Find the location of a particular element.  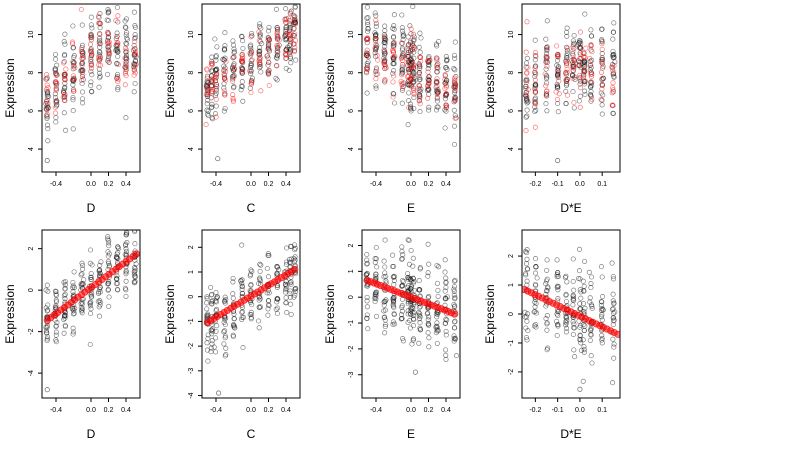

x-tick-label: -0.1 is located at coordinates (558, 410).